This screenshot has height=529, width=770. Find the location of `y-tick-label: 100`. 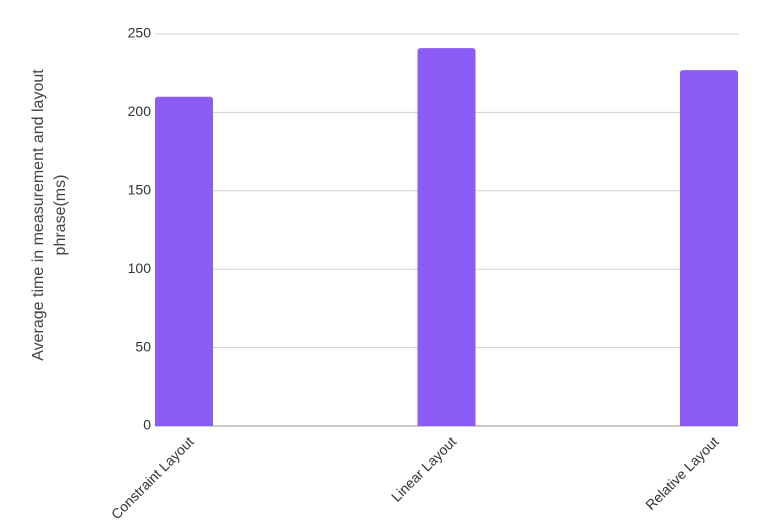

y-tick-label: 100 is located at coordinates (140, 268).